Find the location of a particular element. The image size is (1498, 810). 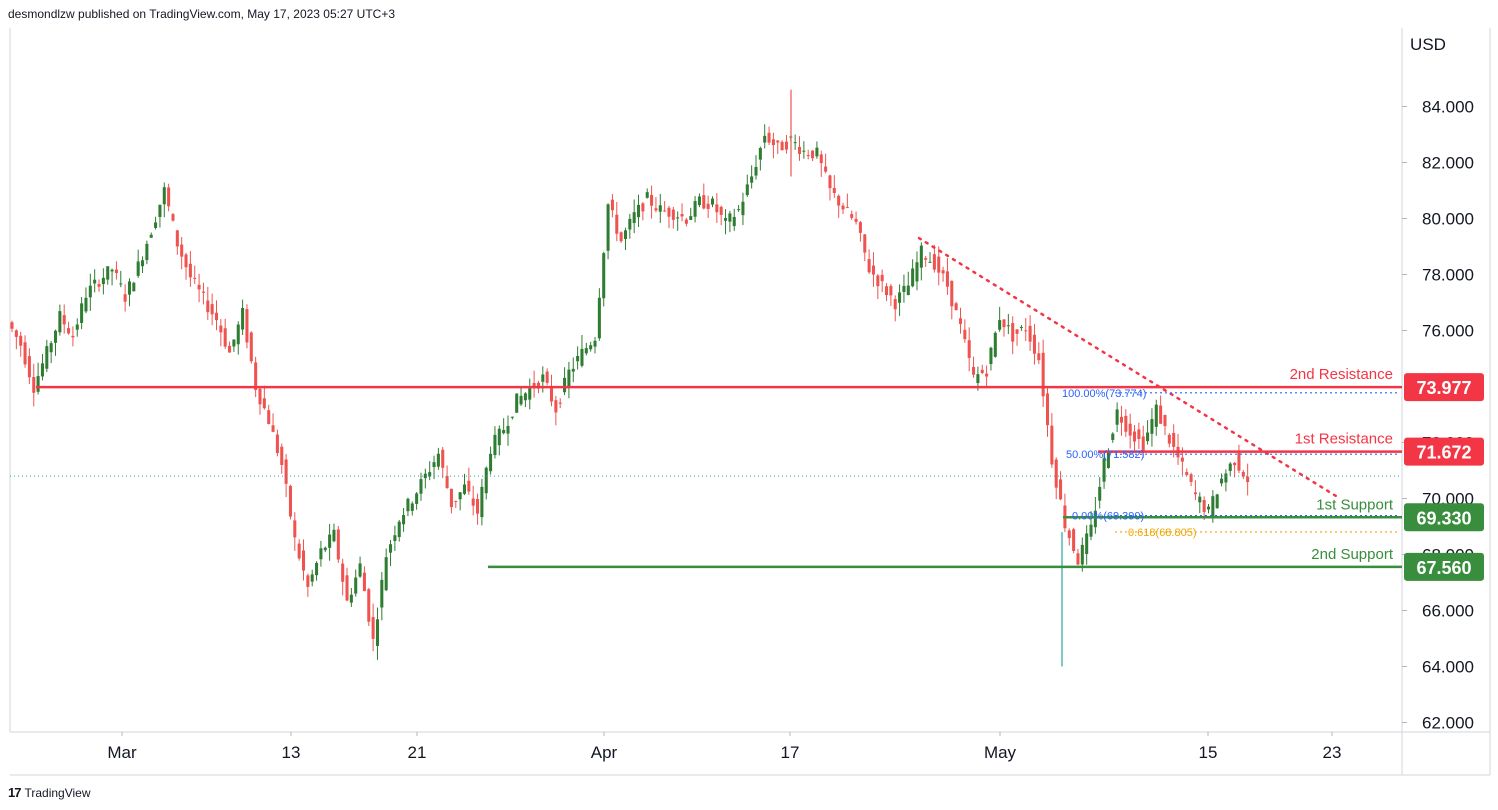

x-tick-label: 21 is located at coordinates (417, 752).